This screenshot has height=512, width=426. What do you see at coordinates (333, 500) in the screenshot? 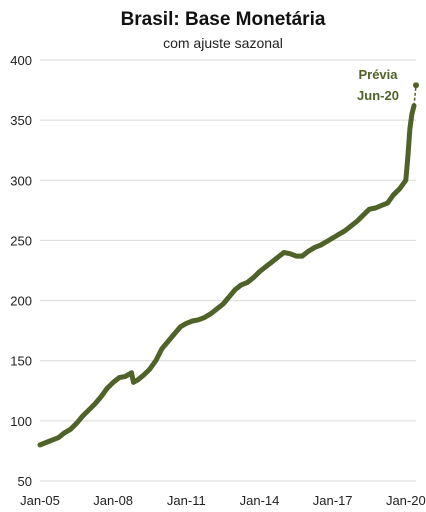
I see `x-tick-label: Jan-17` at bounding box center [333, 500].